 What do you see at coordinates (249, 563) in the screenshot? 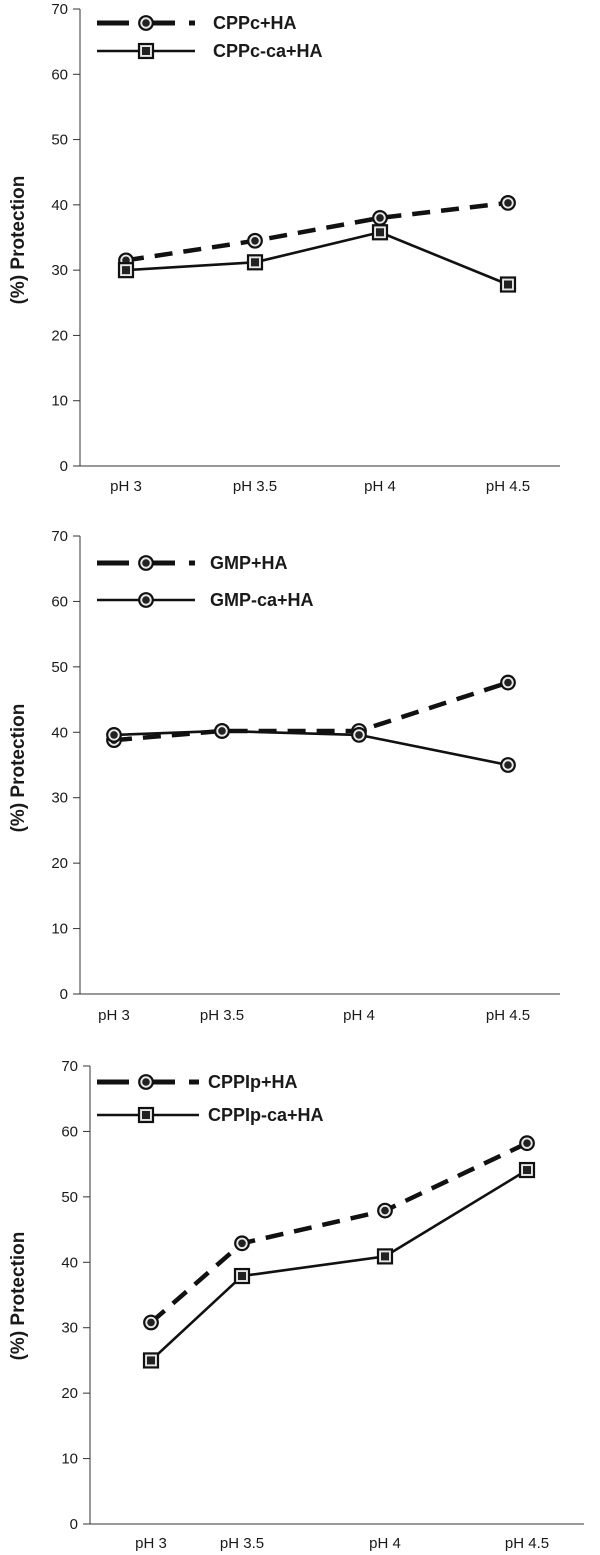
I see `legend-label: GMP+HA` at bounding box center [249, 563].